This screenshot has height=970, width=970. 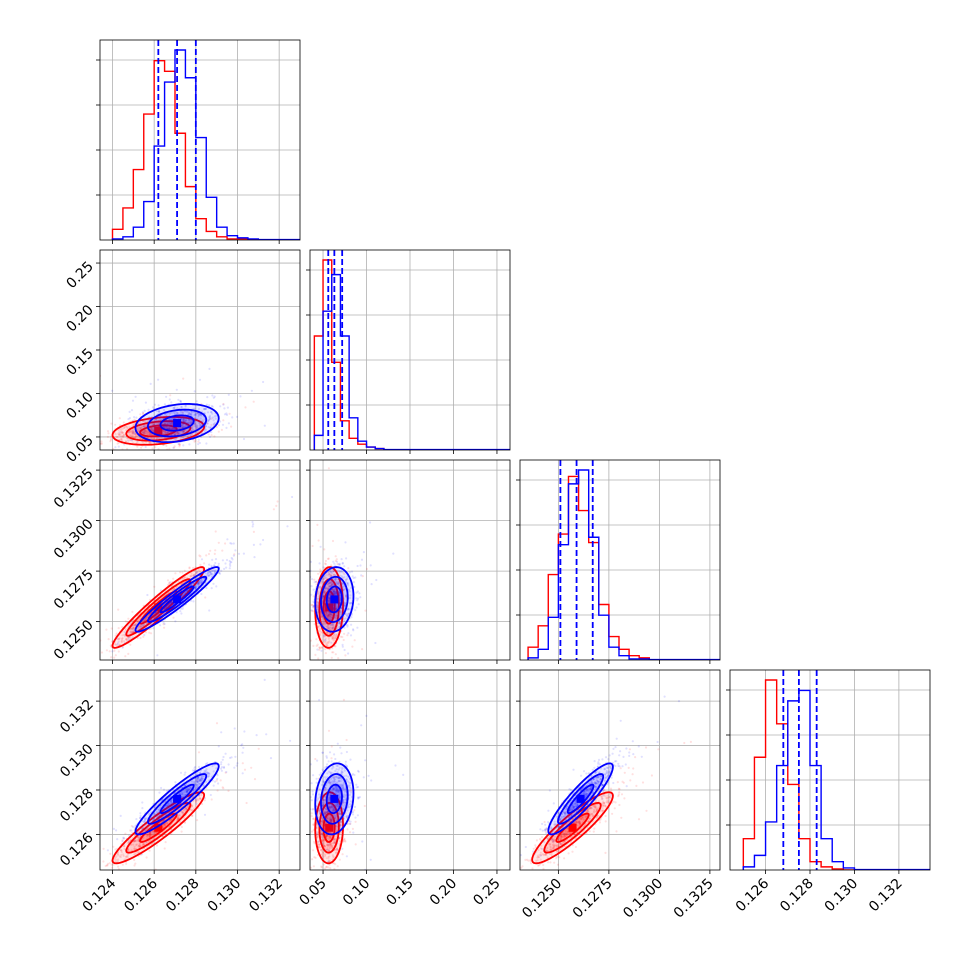 I want to click on y-tick-label: 0.20, so click(x=79, y=318).